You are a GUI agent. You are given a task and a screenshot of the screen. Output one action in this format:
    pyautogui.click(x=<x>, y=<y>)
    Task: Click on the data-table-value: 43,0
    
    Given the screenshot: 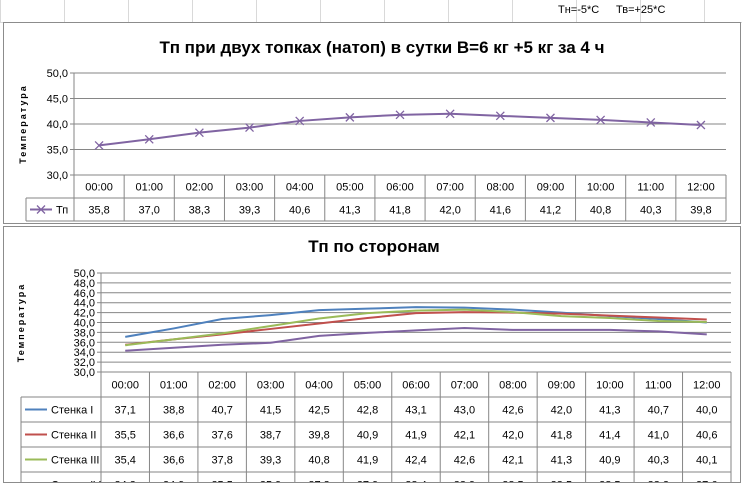 What is the action you would take?
    pyautogui.click(x=464, y=411)
    